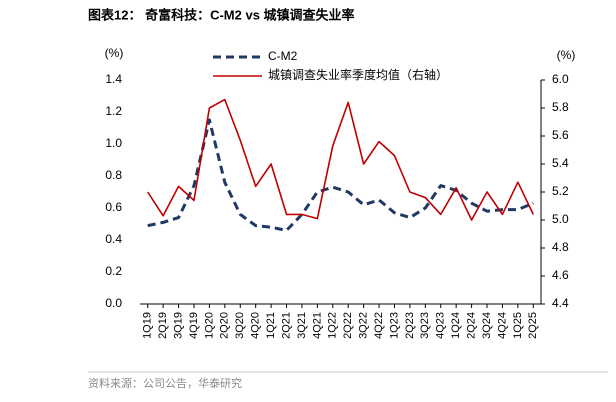 The image size is (616, 402). What do you see at coordinates (302, 325) in the screenshot?
I see `x-tick-label: 3Q21` at bounding box center [302, 325].